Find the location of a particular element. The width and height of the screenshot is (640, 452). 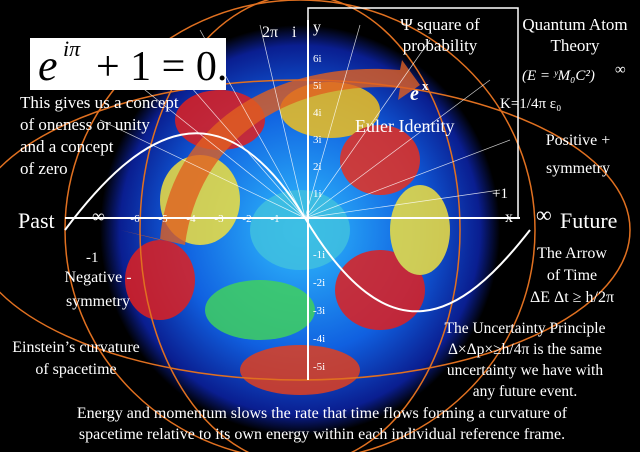

uncertainty-text: any future event. is located at coordinates (525, 391).